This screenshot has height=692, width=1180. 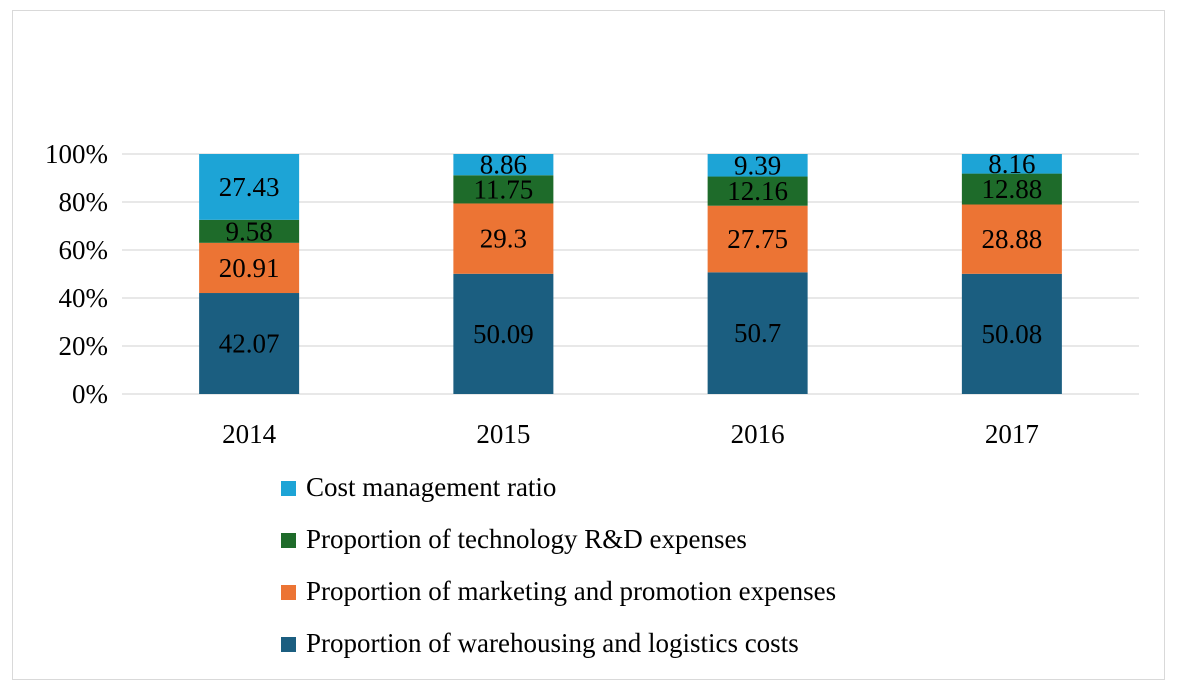 I want to click on legend-item: Cost management ratio, so click(x=418, y=487).